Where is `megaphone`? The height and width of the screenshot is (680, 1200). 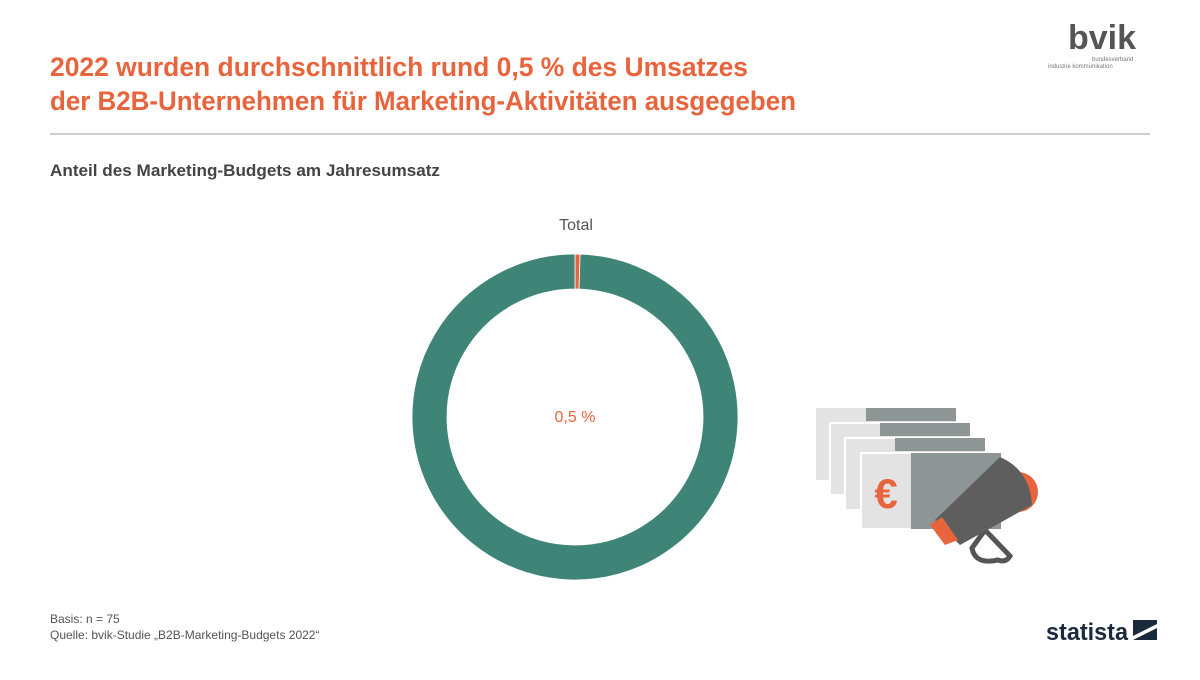
megaphone is located at coordinates (983, 501).